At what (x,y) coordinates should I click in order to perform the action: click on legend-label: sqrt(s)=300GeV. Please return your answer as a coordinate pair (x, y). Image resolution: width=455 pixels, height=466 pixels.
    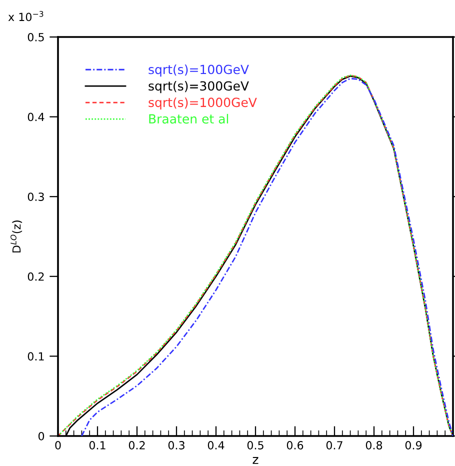
    Looking at the image, I should click on (198, 87).